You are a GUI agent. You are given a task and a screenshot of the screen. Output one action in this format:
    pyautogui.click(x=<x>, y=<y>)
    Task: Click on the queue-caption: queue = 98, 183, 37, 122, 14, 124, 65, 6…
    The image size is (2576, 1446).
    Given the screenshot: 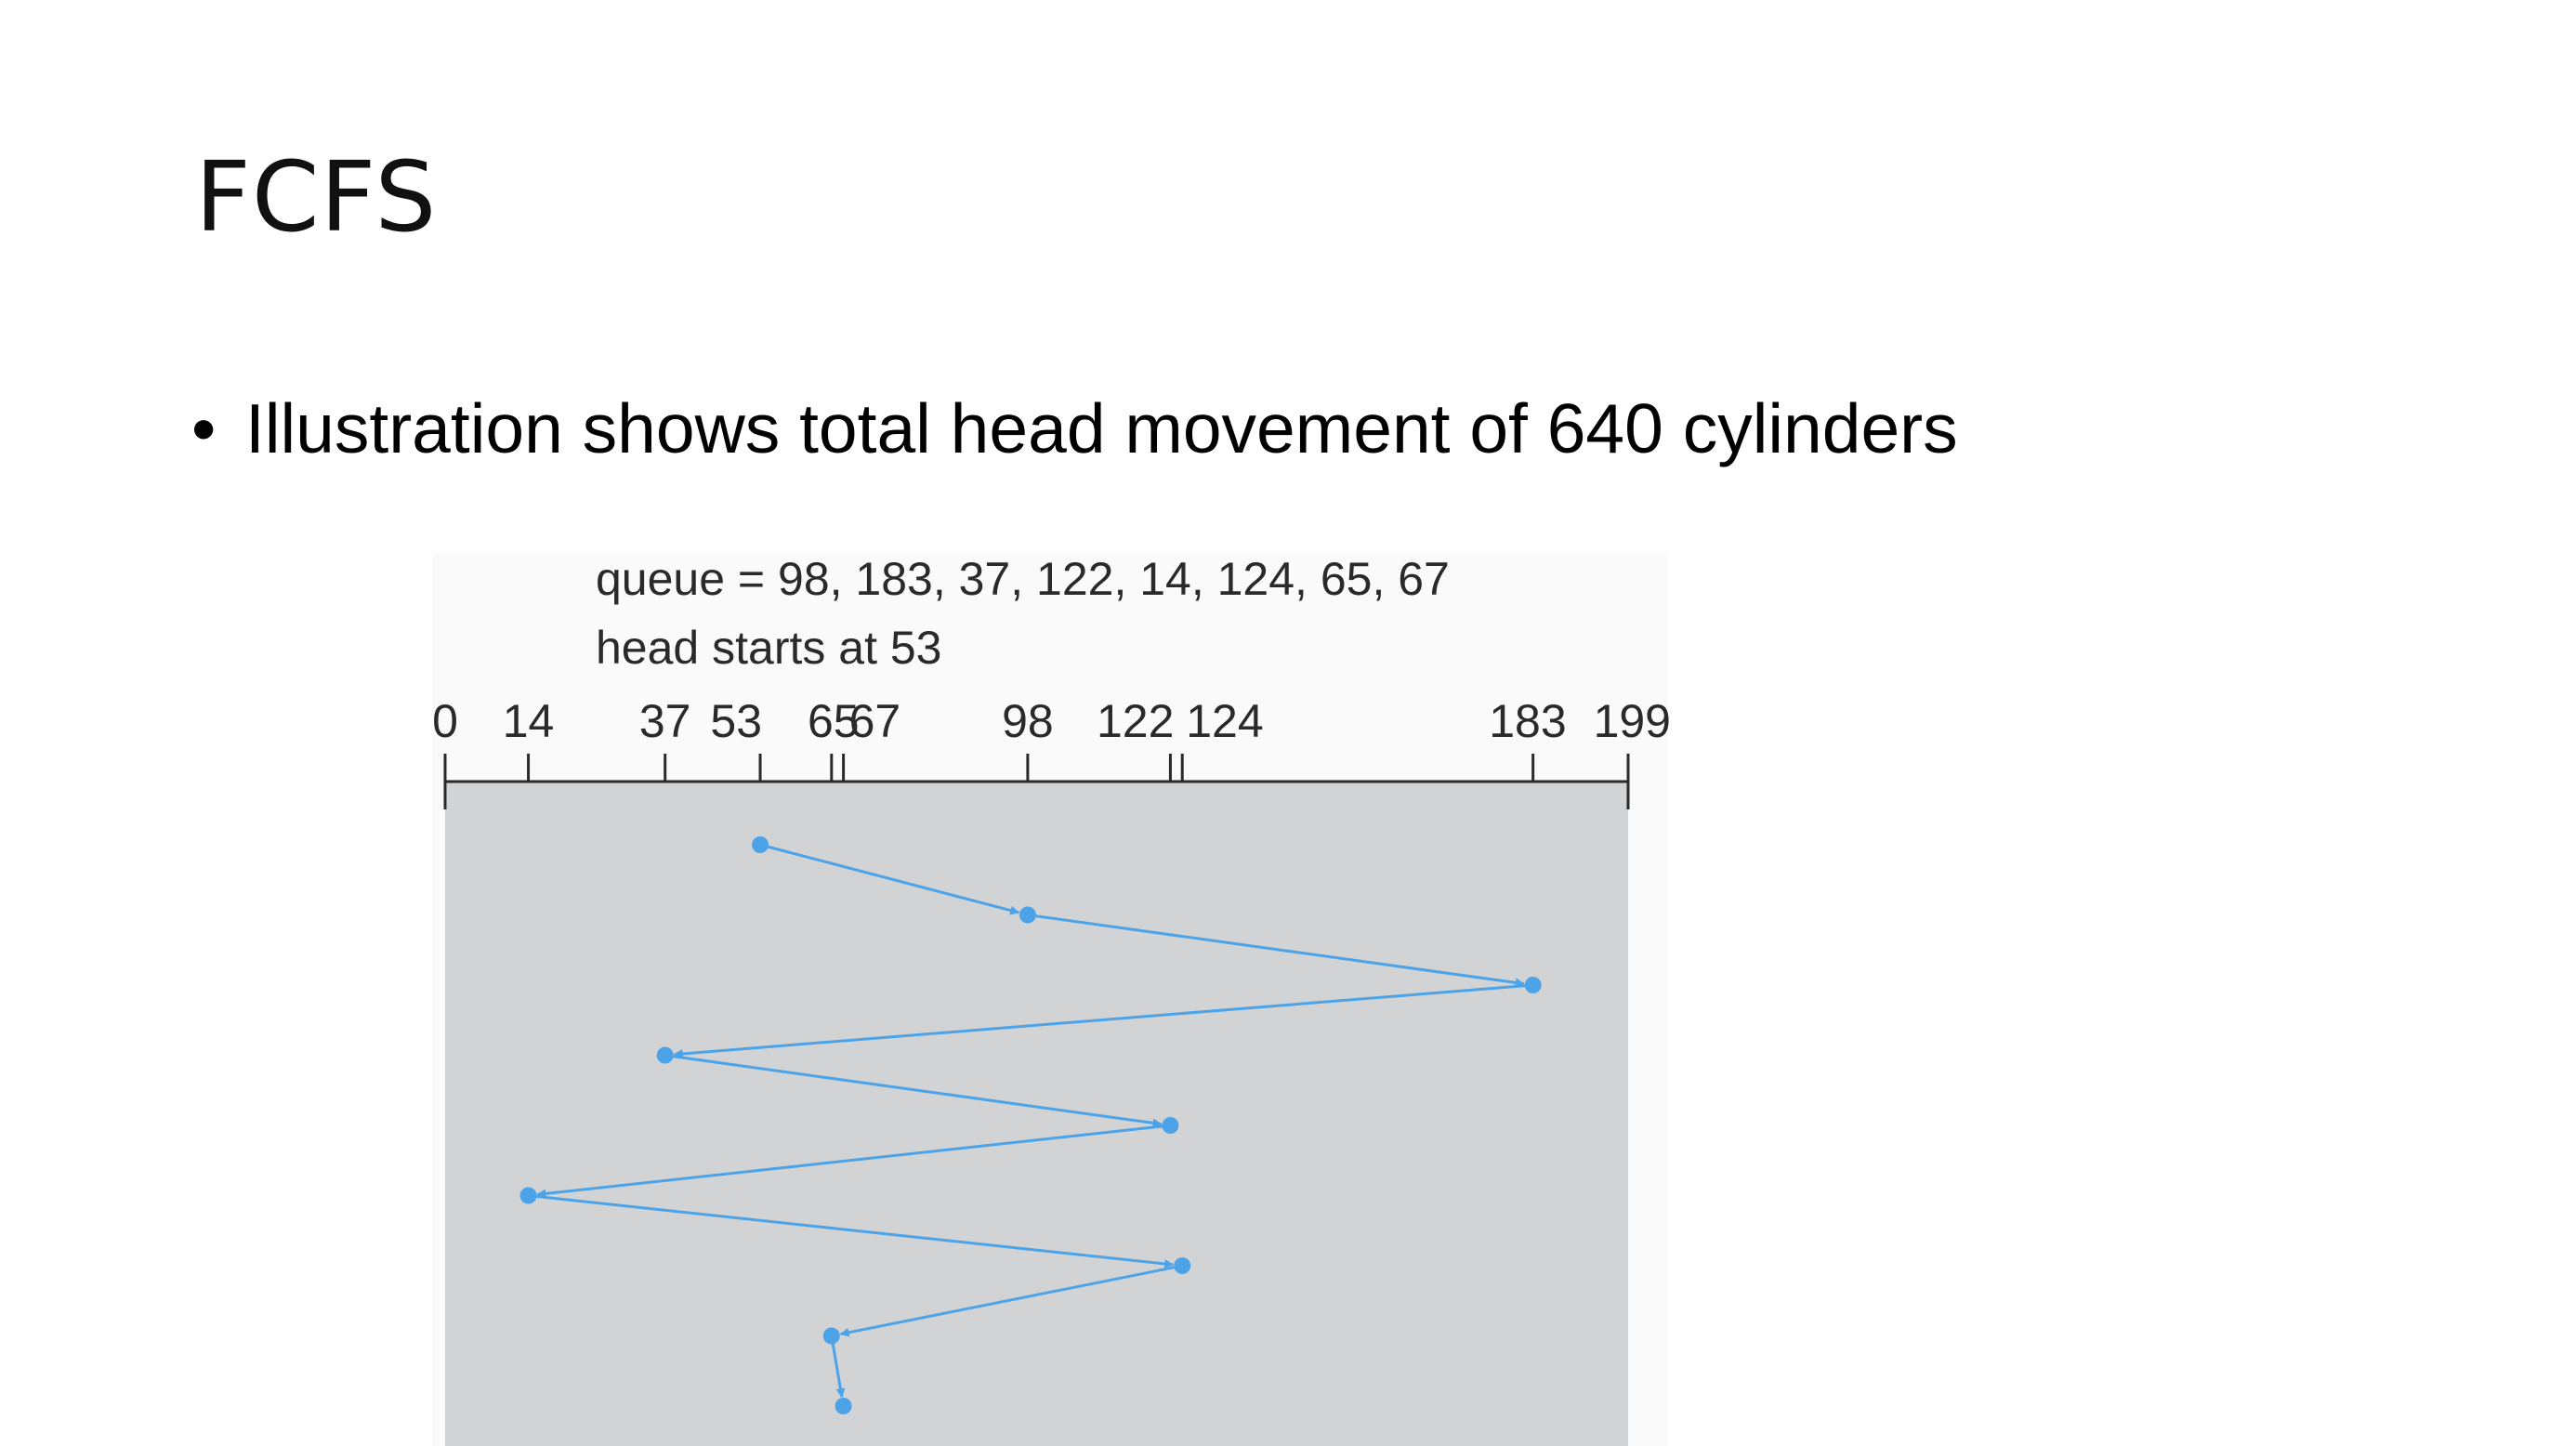 What is the action you would take?
    pyautogui.click(x=1023, y=579)
    